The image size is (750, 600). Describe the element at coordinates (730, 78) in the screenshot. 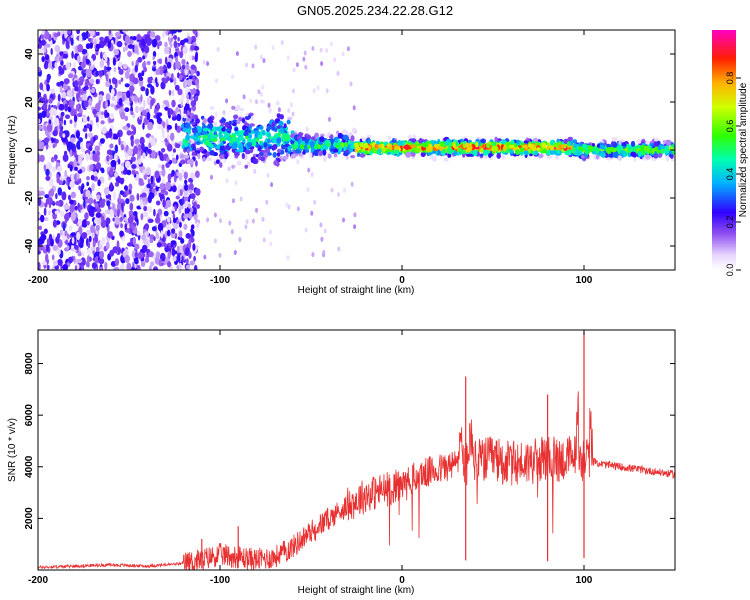

I see `colorbar-tick-label: 0.8` at that location.